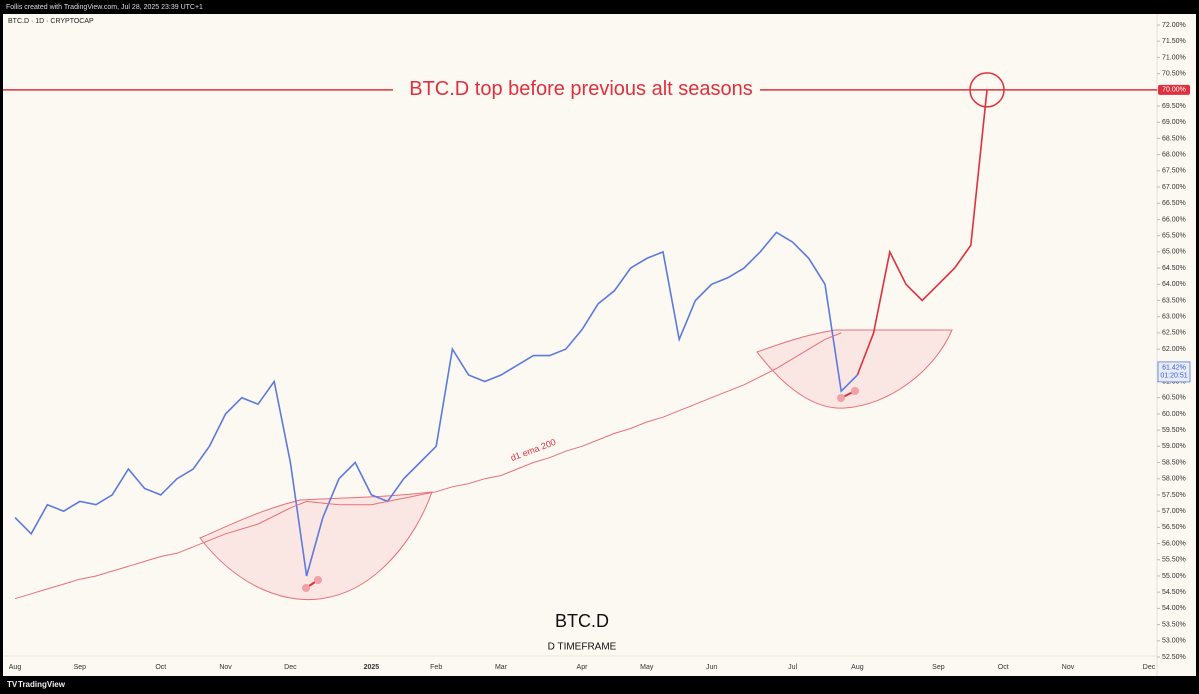 This screenshot has height=694, width=1199. I want to click on y-tick-label: 64.00%, so click(1174, 284).